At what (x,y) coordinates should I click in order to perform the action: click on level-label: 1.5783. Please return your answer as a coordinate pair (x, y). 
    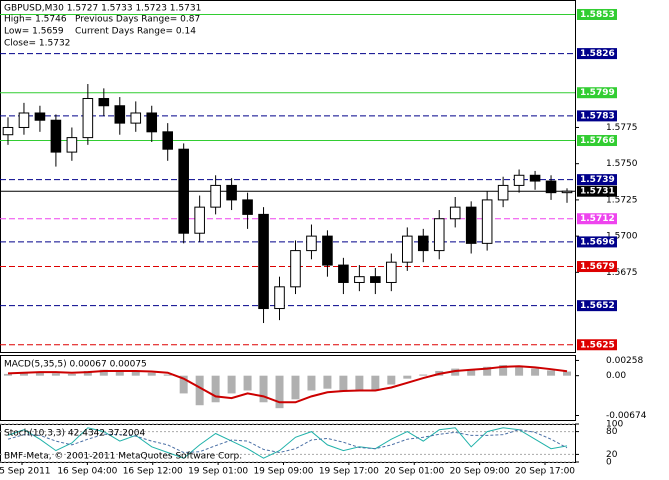
    Looking at the image, I should click on (597, 116).